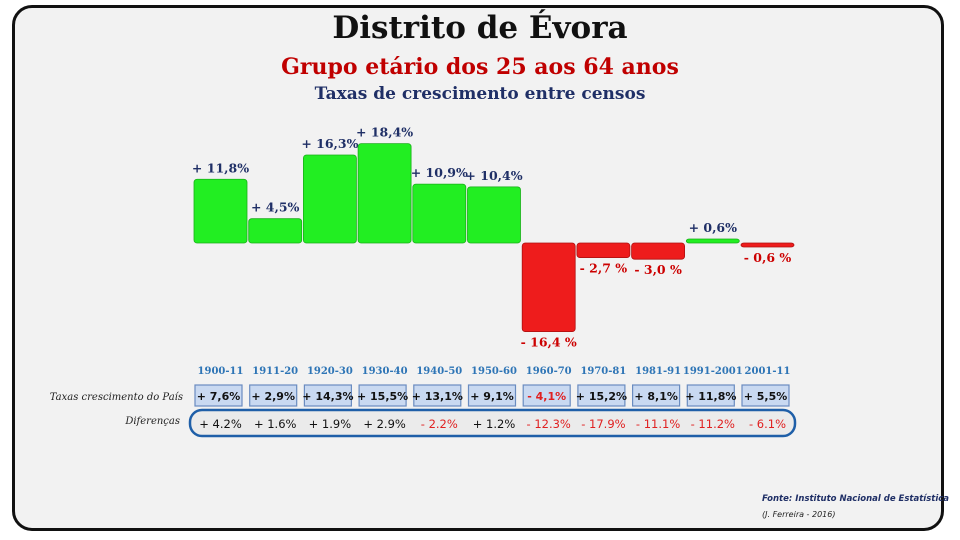 This screenshot has width=960, height=540. I want to click on national-rate: + 15,5%, so click(382, 396).